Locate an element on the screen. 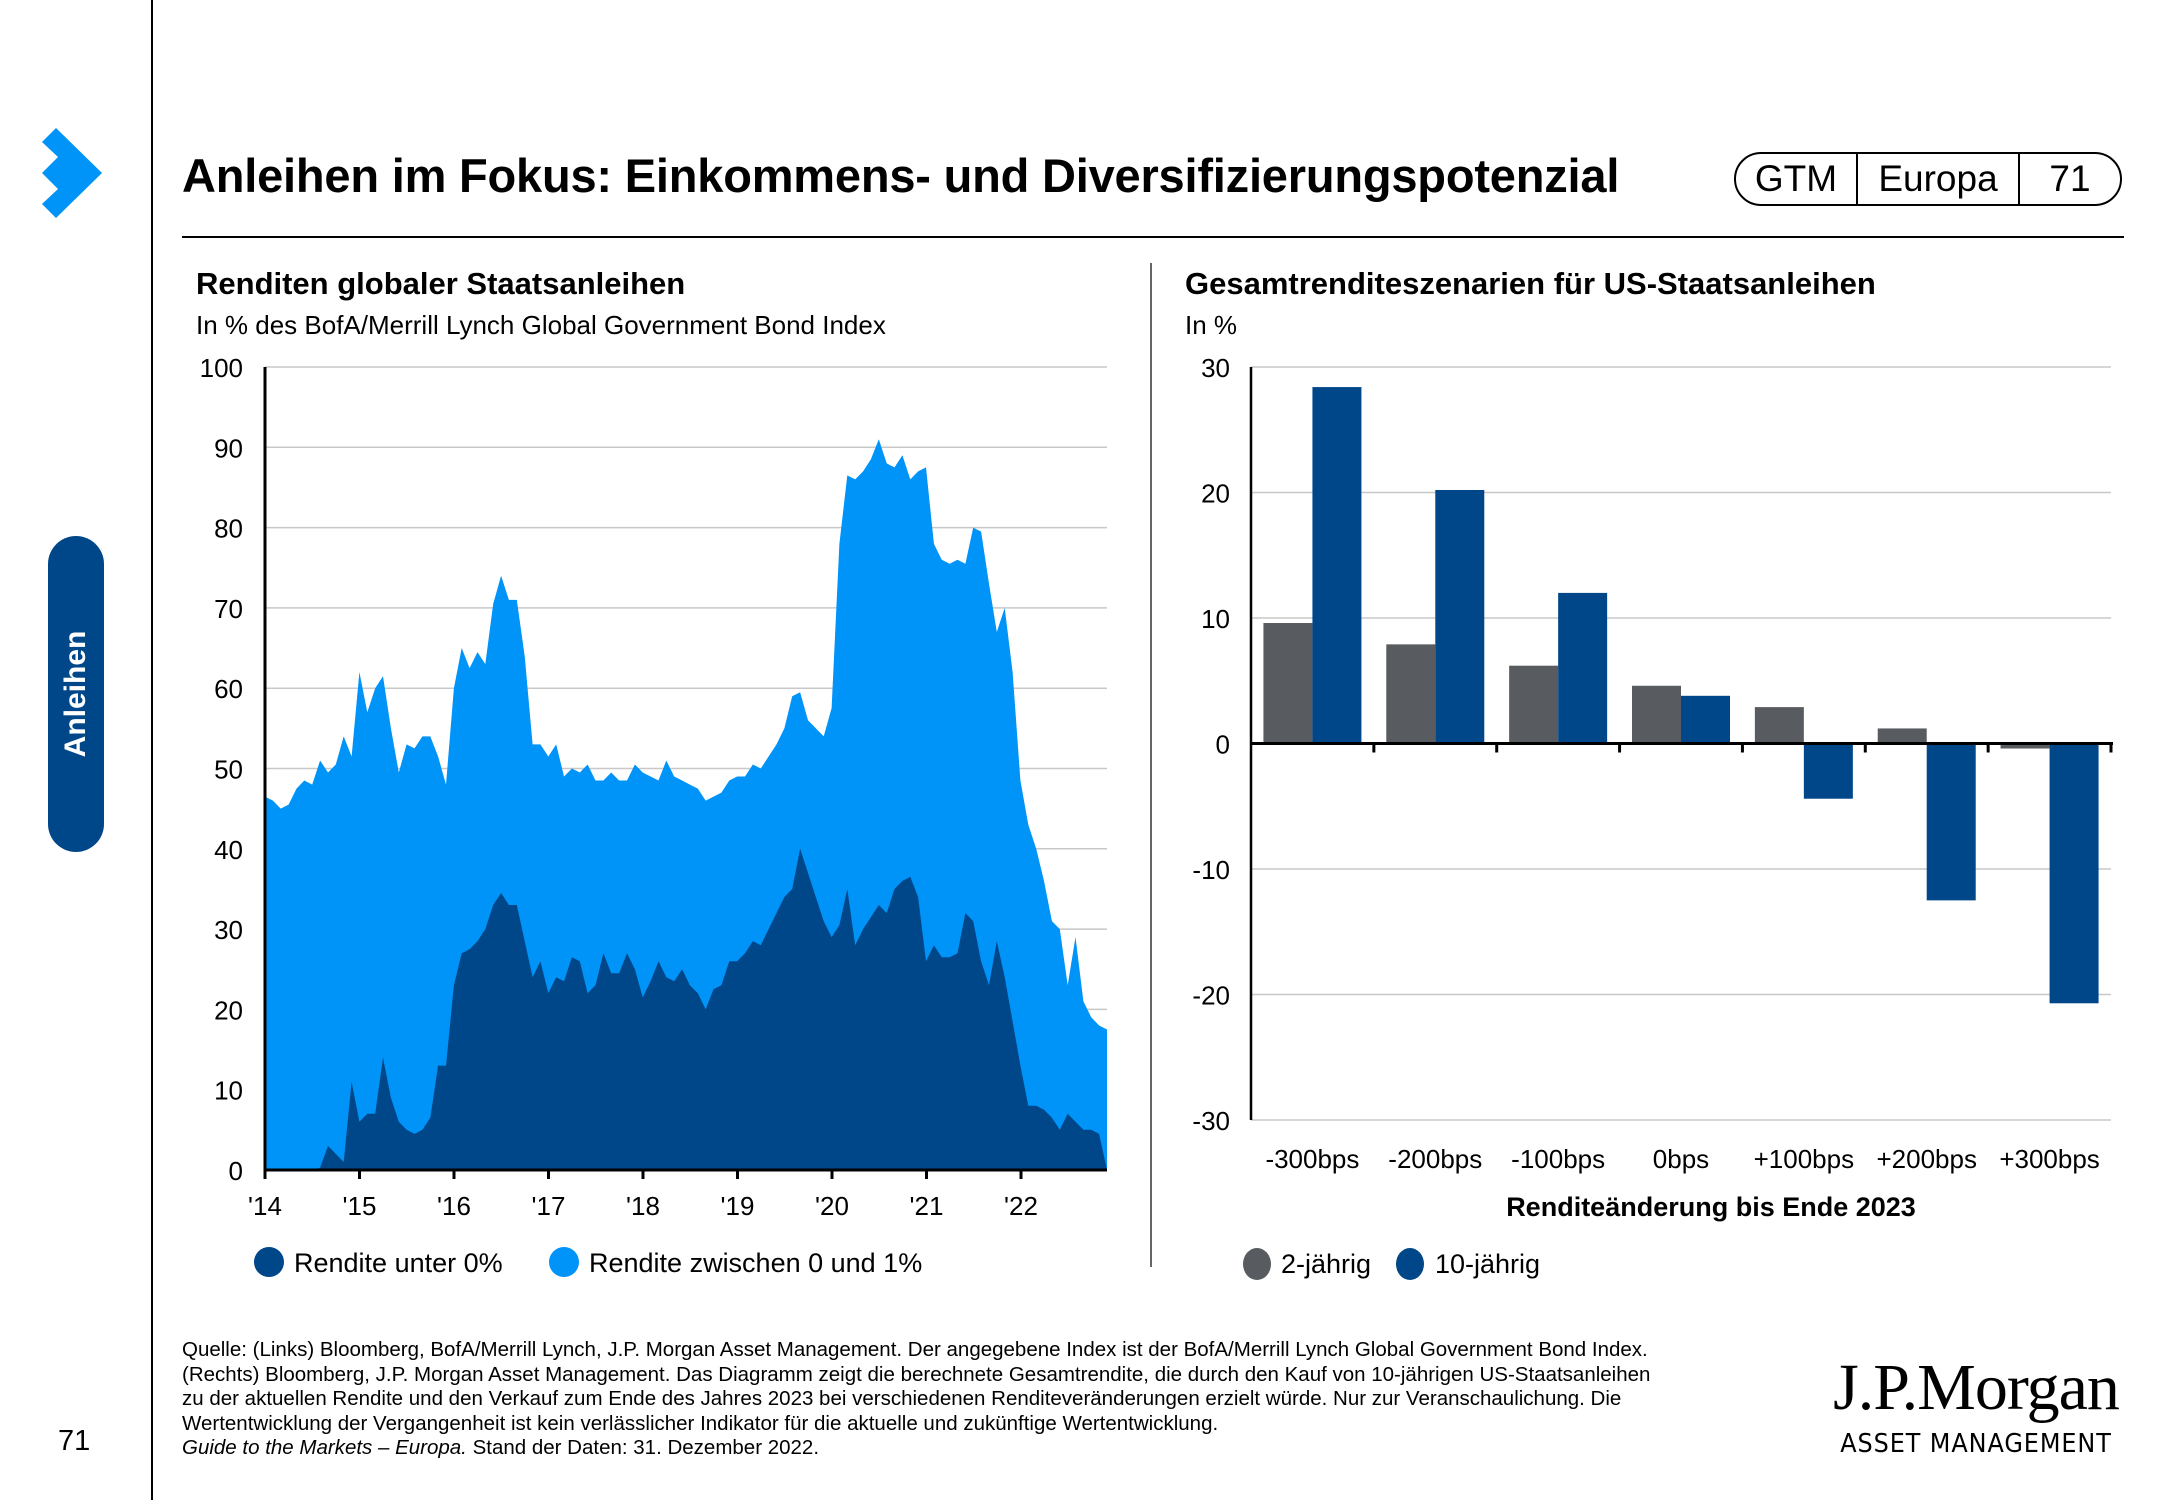  header-pill: GTM Europa 71 is located at coordinates (1928, 179).